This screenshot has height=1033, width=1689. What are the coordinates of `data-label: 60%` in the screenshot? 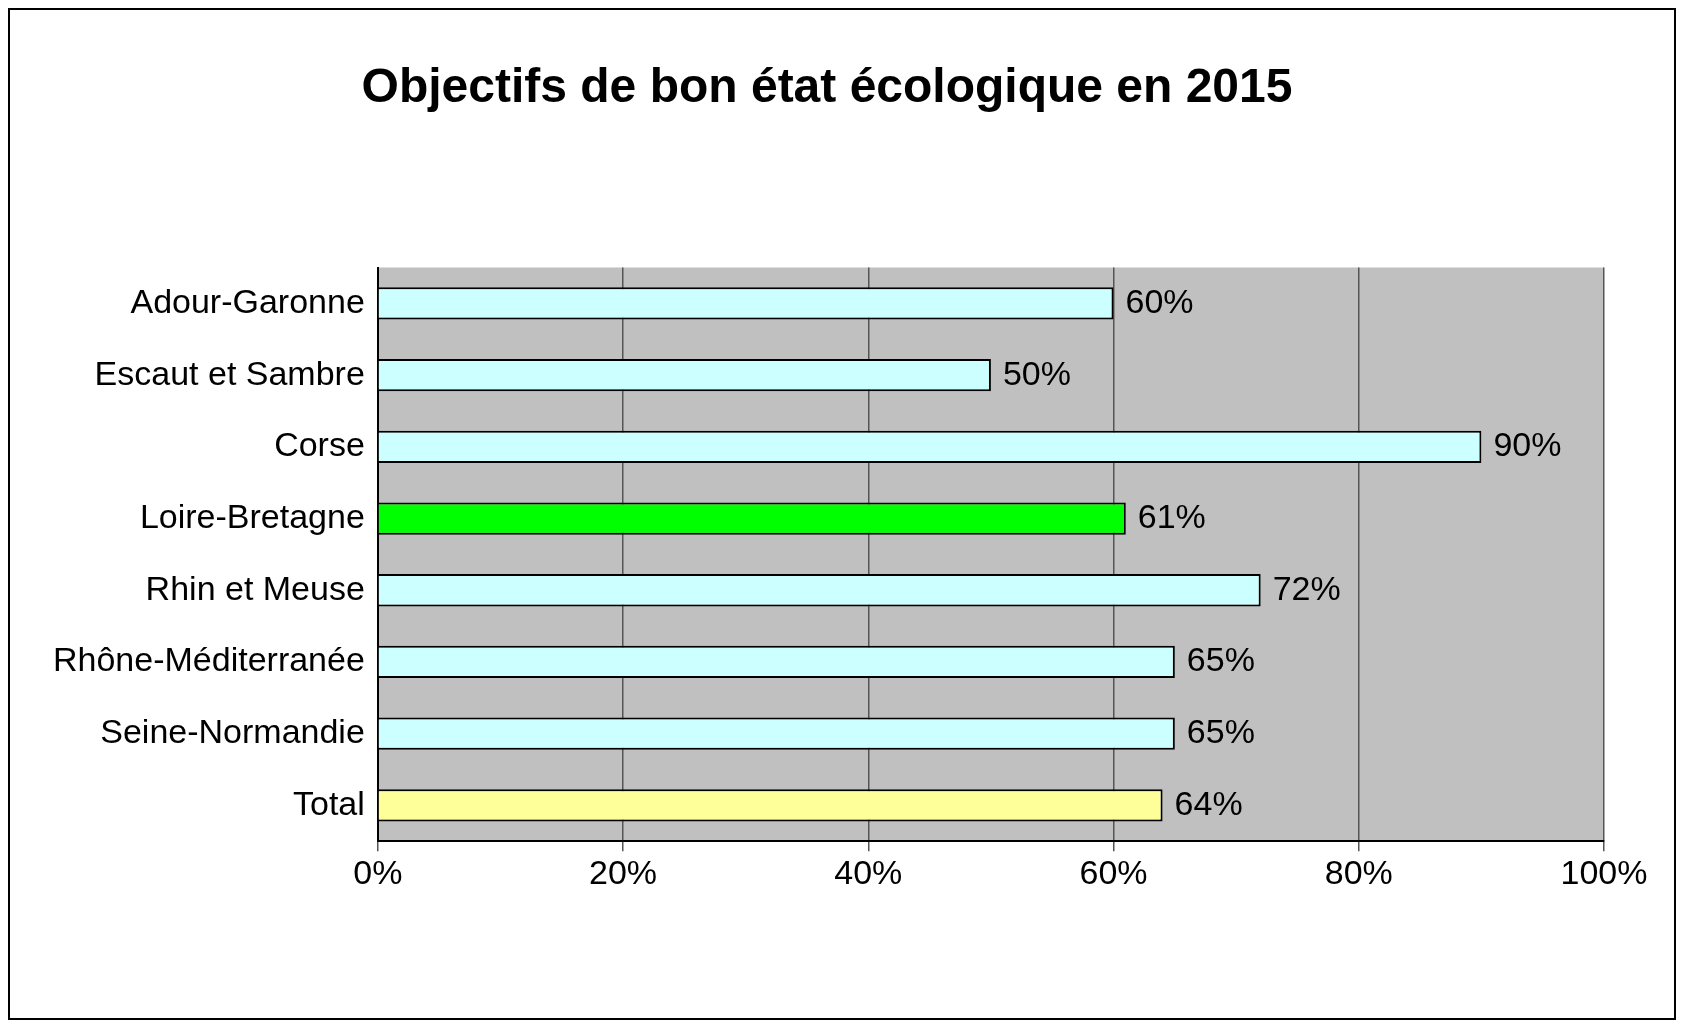 It's located at (1159, 300).